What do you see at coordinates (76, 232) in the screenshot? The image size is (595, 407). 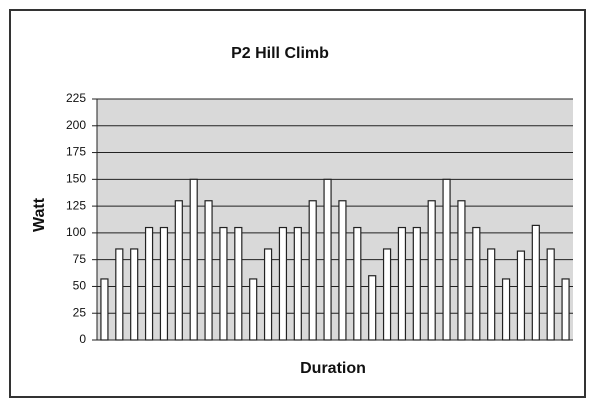 I see `y-tick-label: 100` at bounding box center [76, 232].